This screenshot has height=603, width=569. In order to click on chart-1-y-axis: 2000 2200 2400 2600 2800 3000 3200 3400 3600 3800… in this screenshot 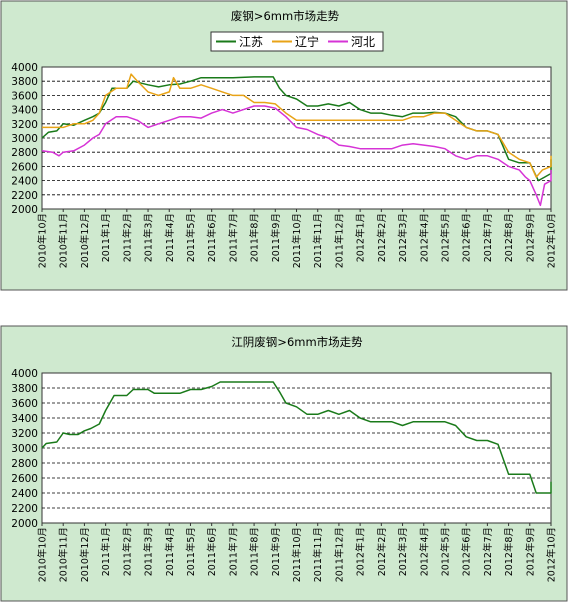, I will do `click(24, 139)`.